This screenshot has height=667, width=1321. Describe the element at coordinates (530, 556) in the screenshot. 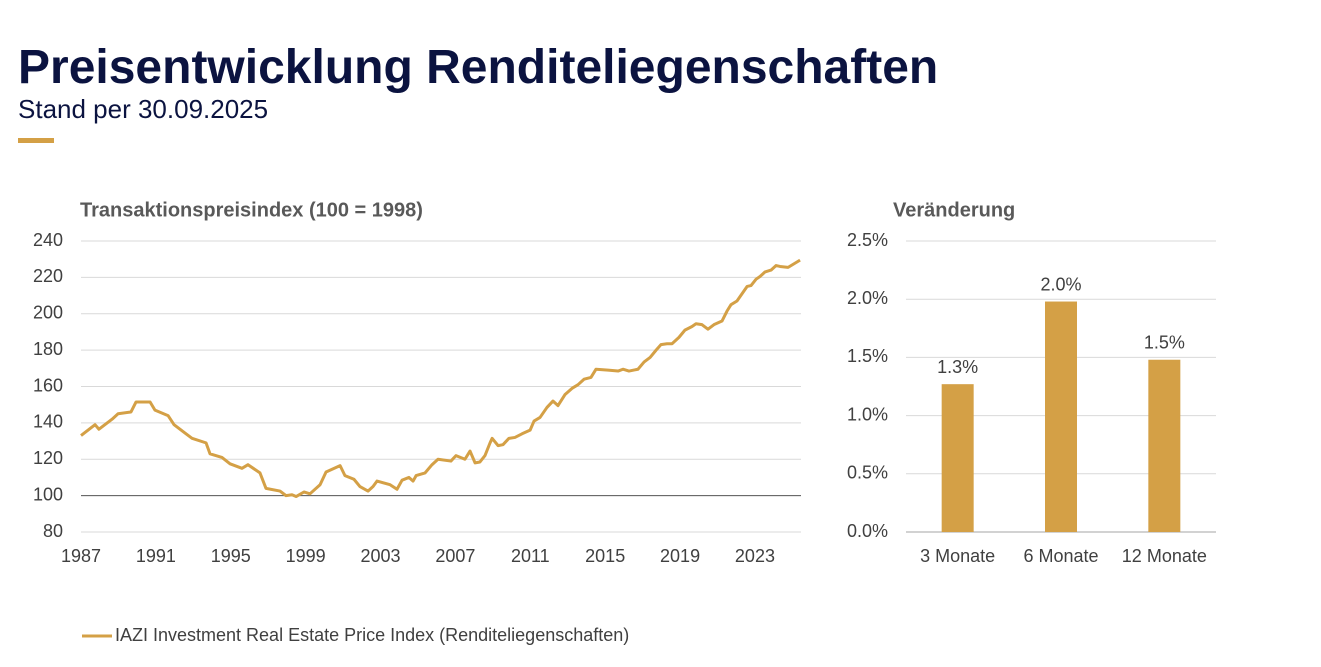

I see `x-tick-label: 2011` at that location.